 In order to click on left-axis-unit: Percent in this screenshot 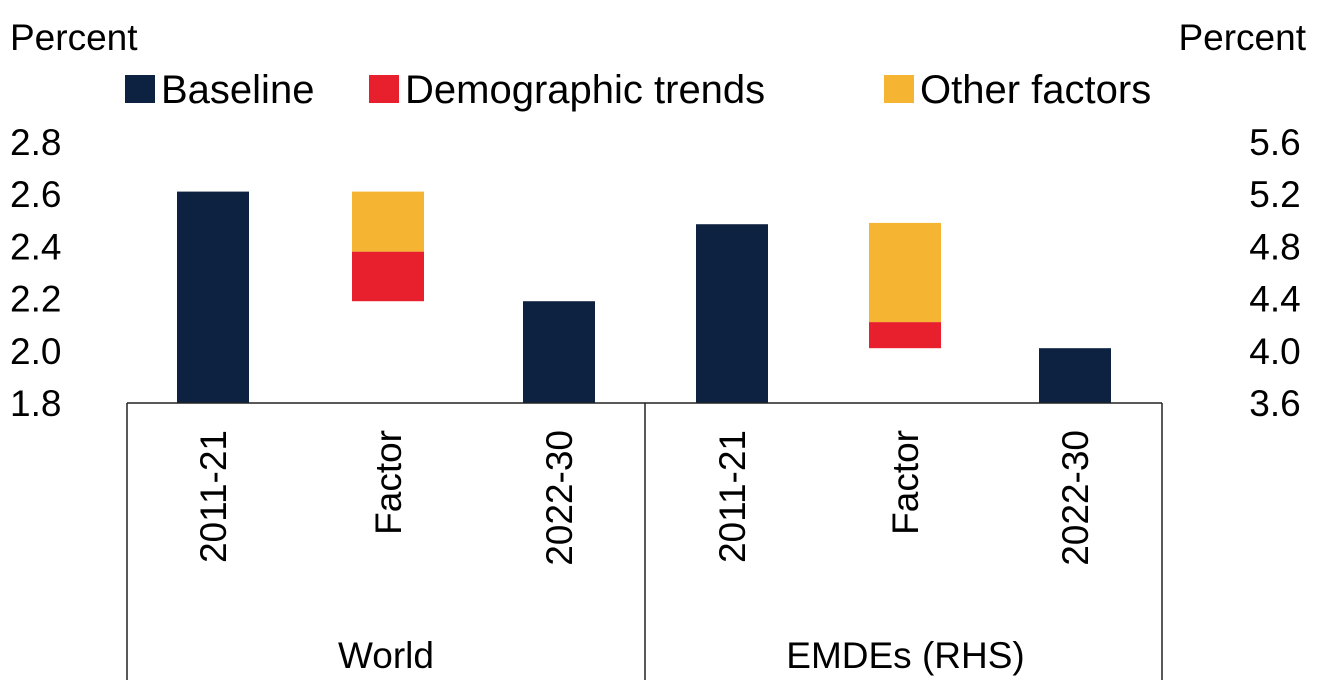, I will do `click(74, 37)`.